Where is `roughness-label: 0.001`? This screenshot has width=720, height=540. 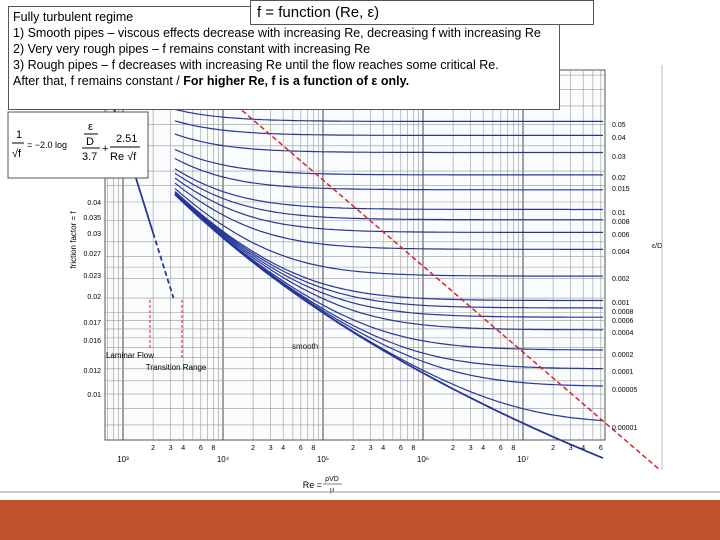 roughness-label: 0.001 is located at coordinates (621, 303).